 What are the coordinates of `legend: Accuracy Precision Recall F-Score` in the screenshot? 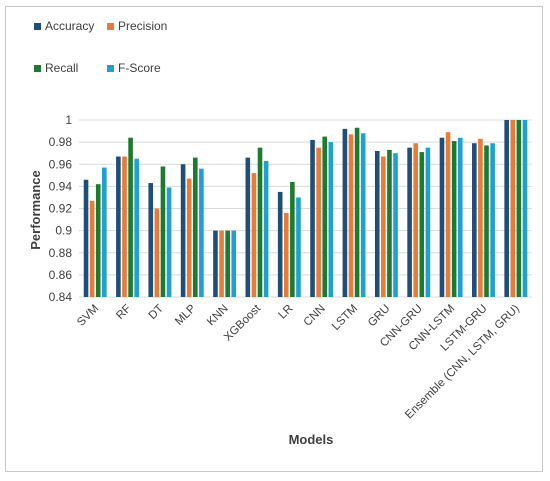 It's located at (100, 47).